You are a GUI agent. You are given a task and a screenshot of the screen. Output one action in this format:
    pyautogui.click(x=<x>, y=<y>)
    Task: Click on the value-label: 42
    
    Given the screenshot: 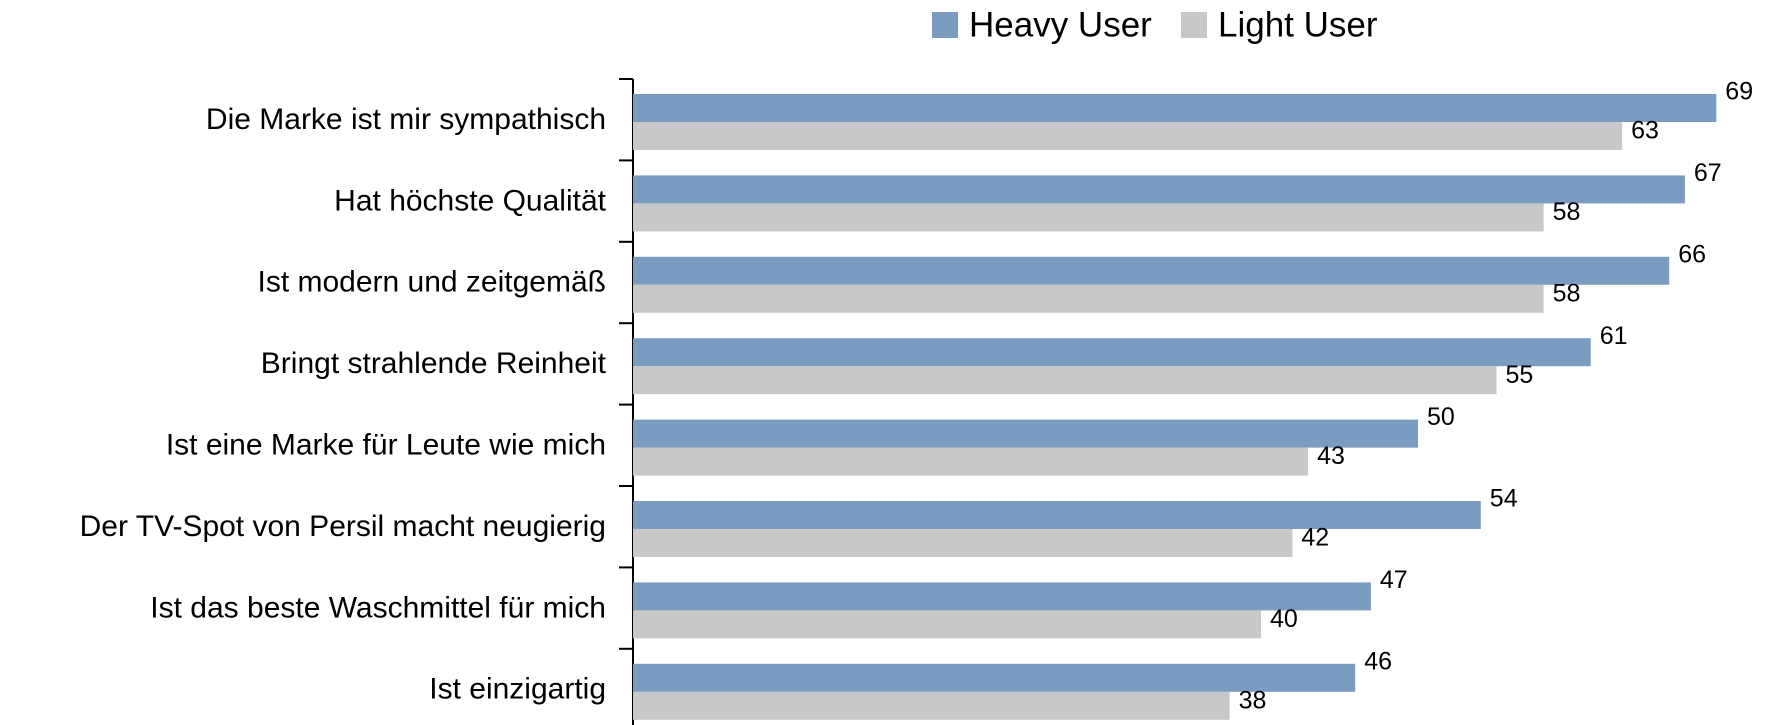 What is the action you would take?
    pyautogui.click(x=1315, y=538)
    